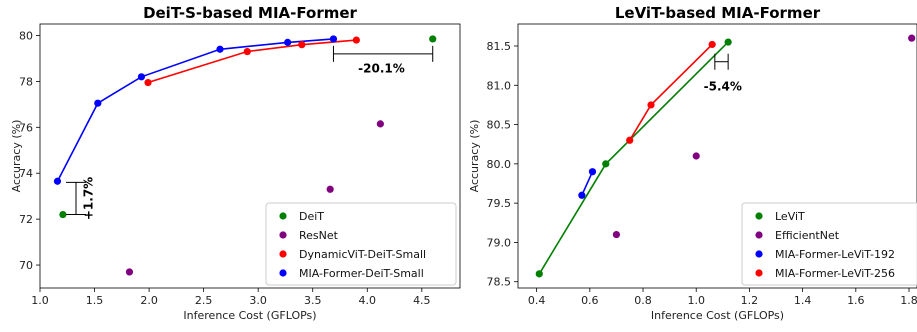 This screenshot has height=332, width=917. Describe the element at coordinates (718, 13) in the screenshot. I see `chart-title: LeViT-based MIA-Former` at that location.